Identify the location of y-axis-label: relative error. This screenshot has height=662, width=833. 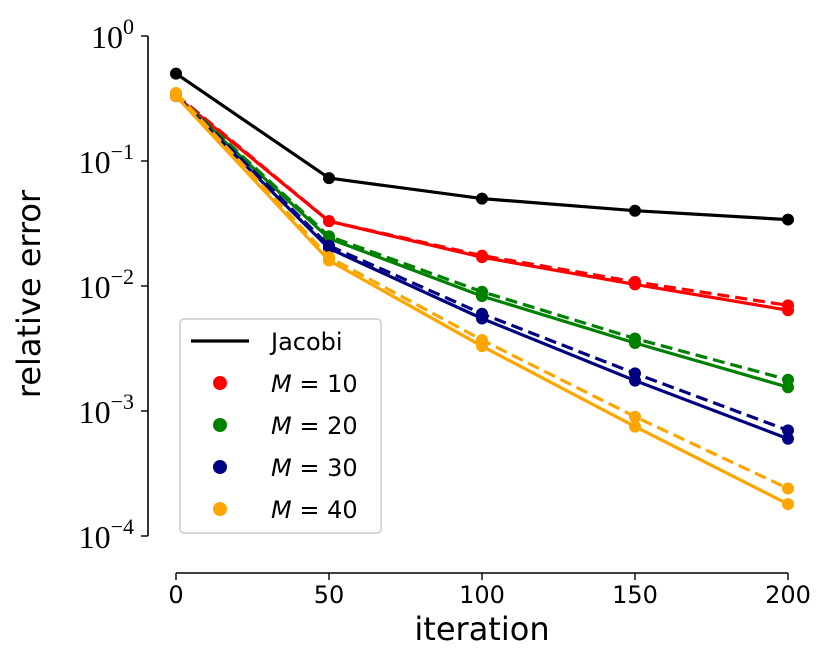
(29, 293).